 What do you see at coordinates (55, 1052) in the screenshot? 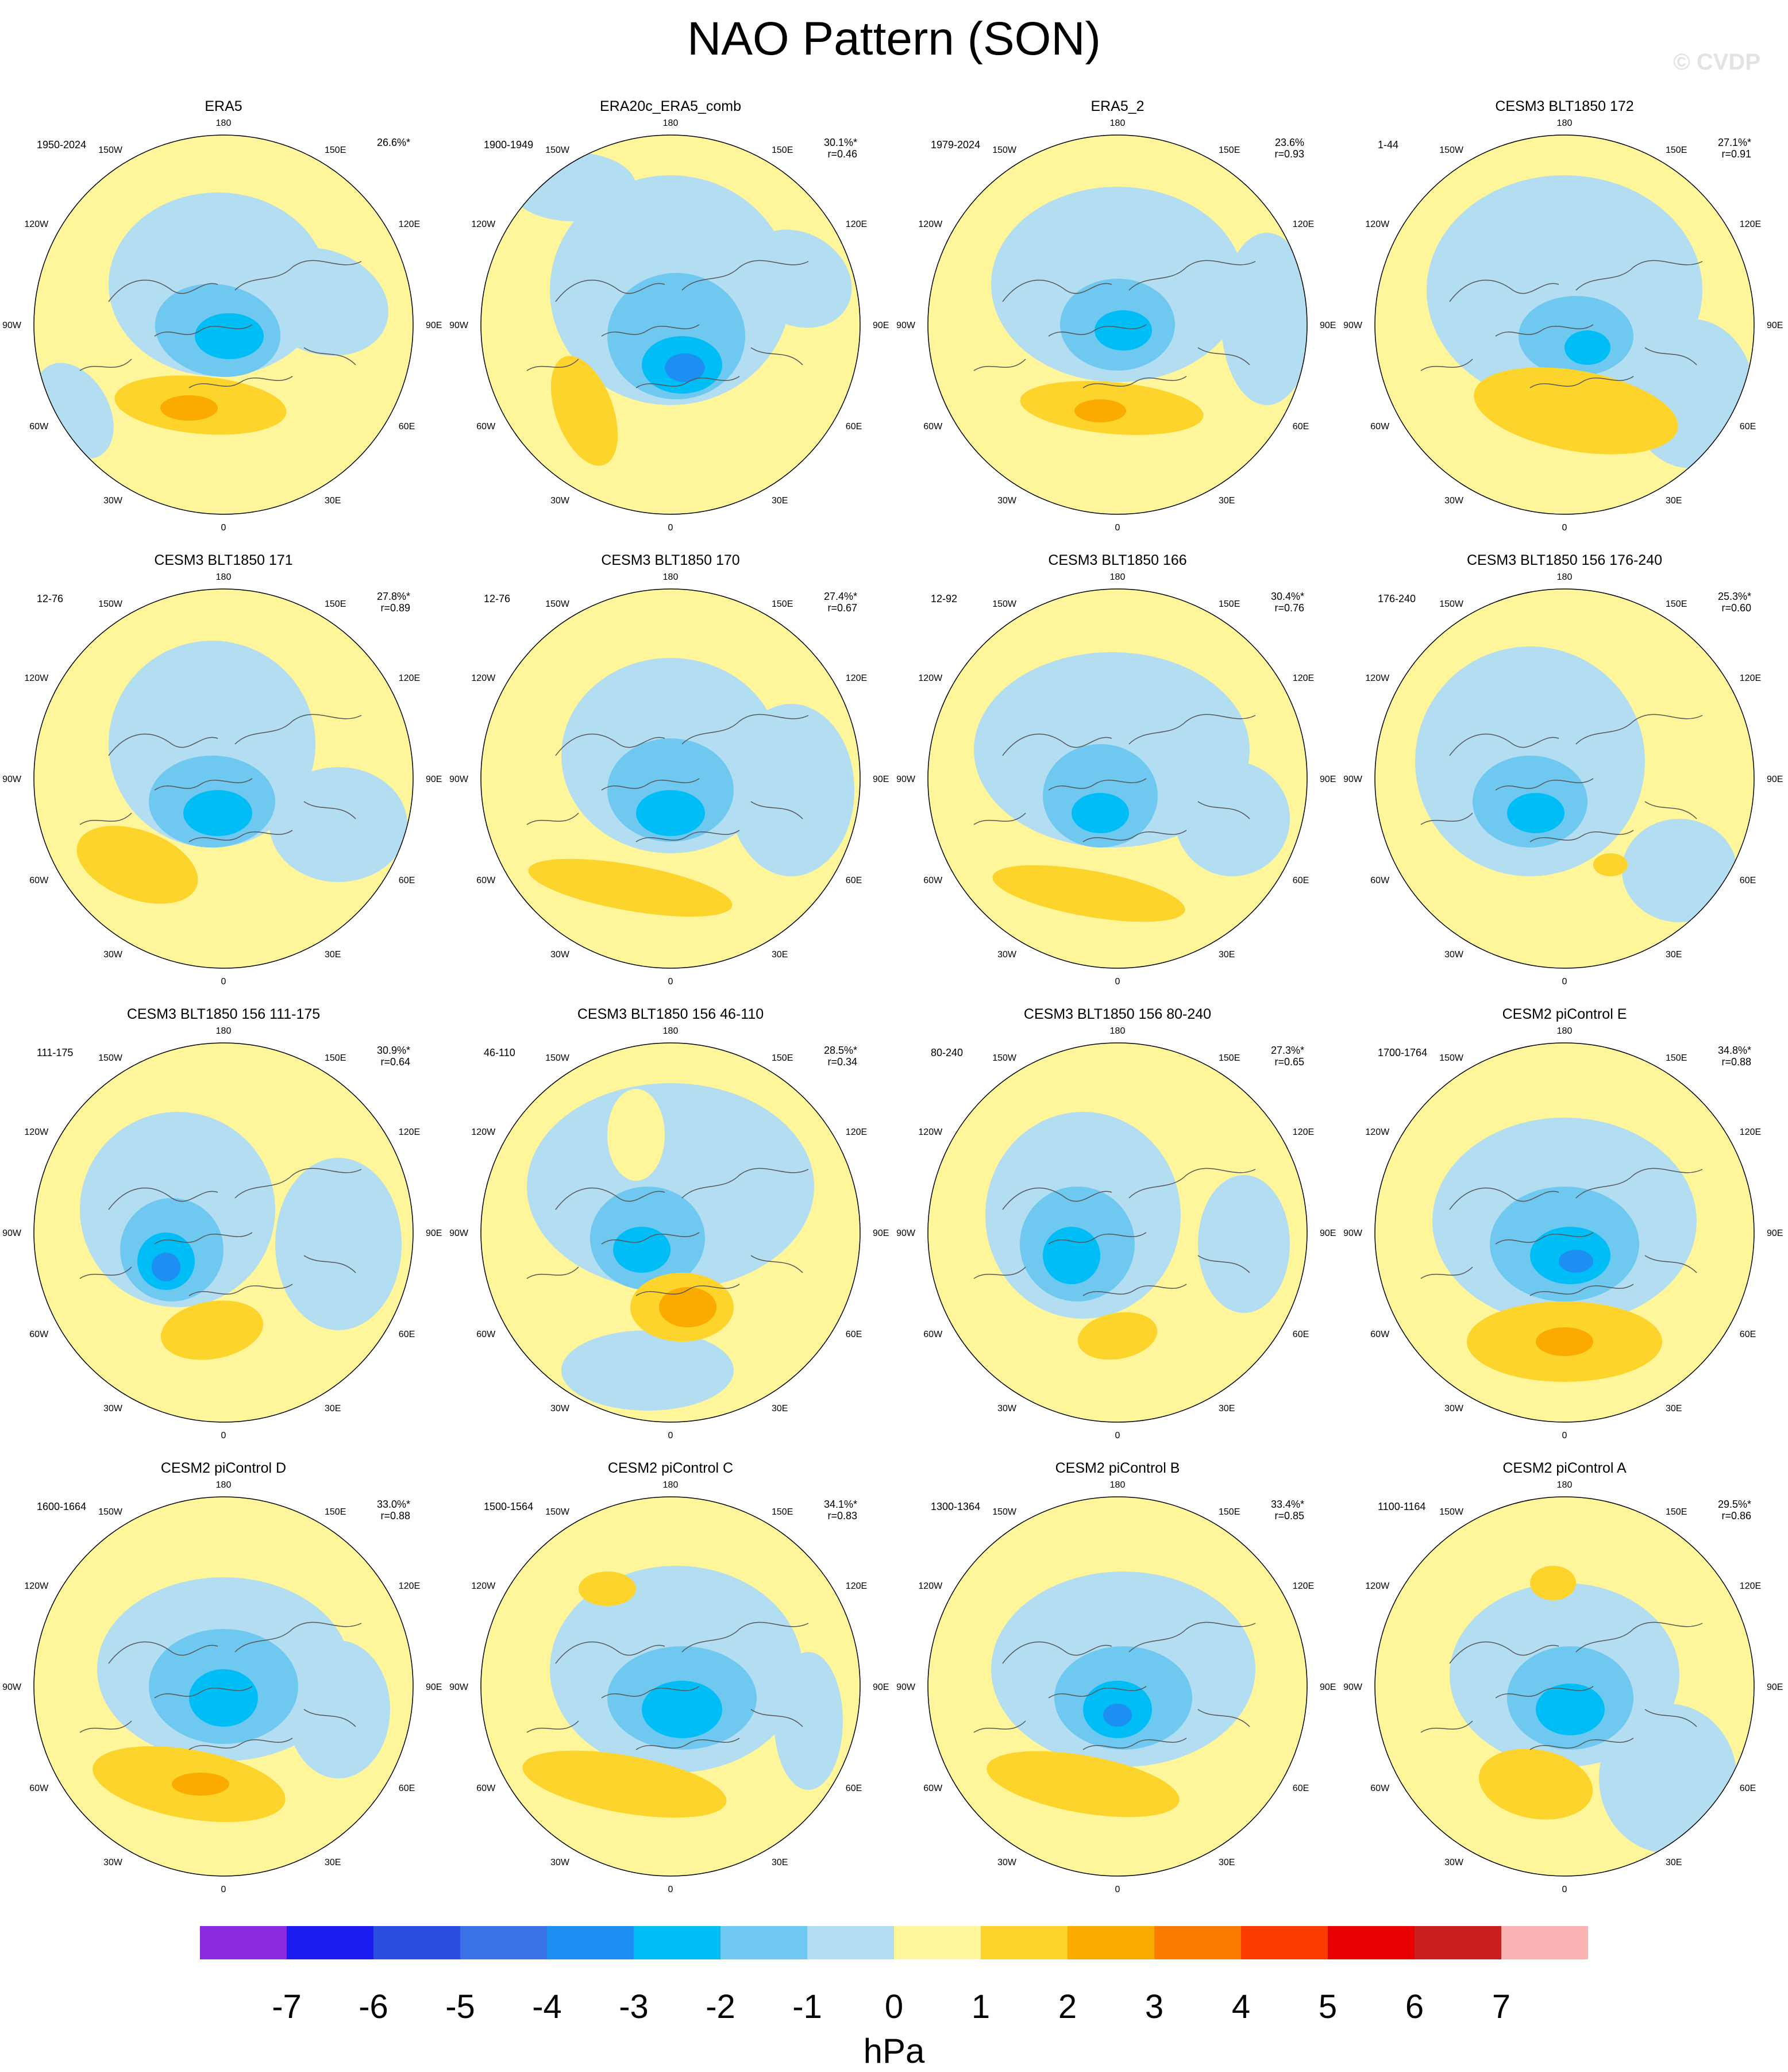
I see `panel-years: 111-175` at bounding box center [55, 1052].